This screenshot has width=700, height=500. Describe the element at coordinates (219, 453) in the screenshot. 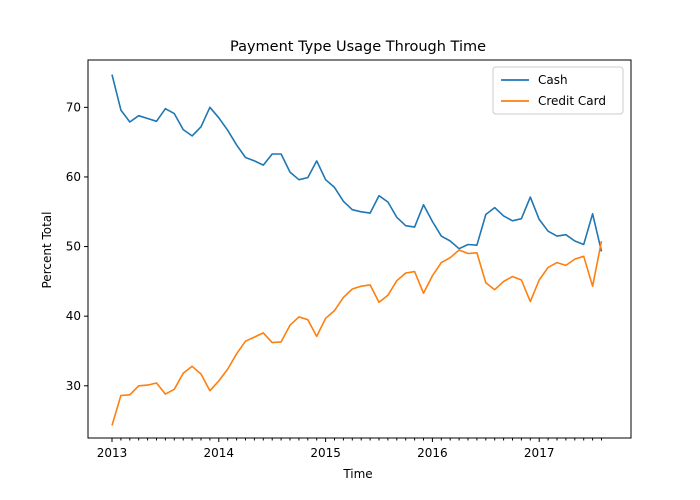

I see `x-tick-label: 2014` at that location.